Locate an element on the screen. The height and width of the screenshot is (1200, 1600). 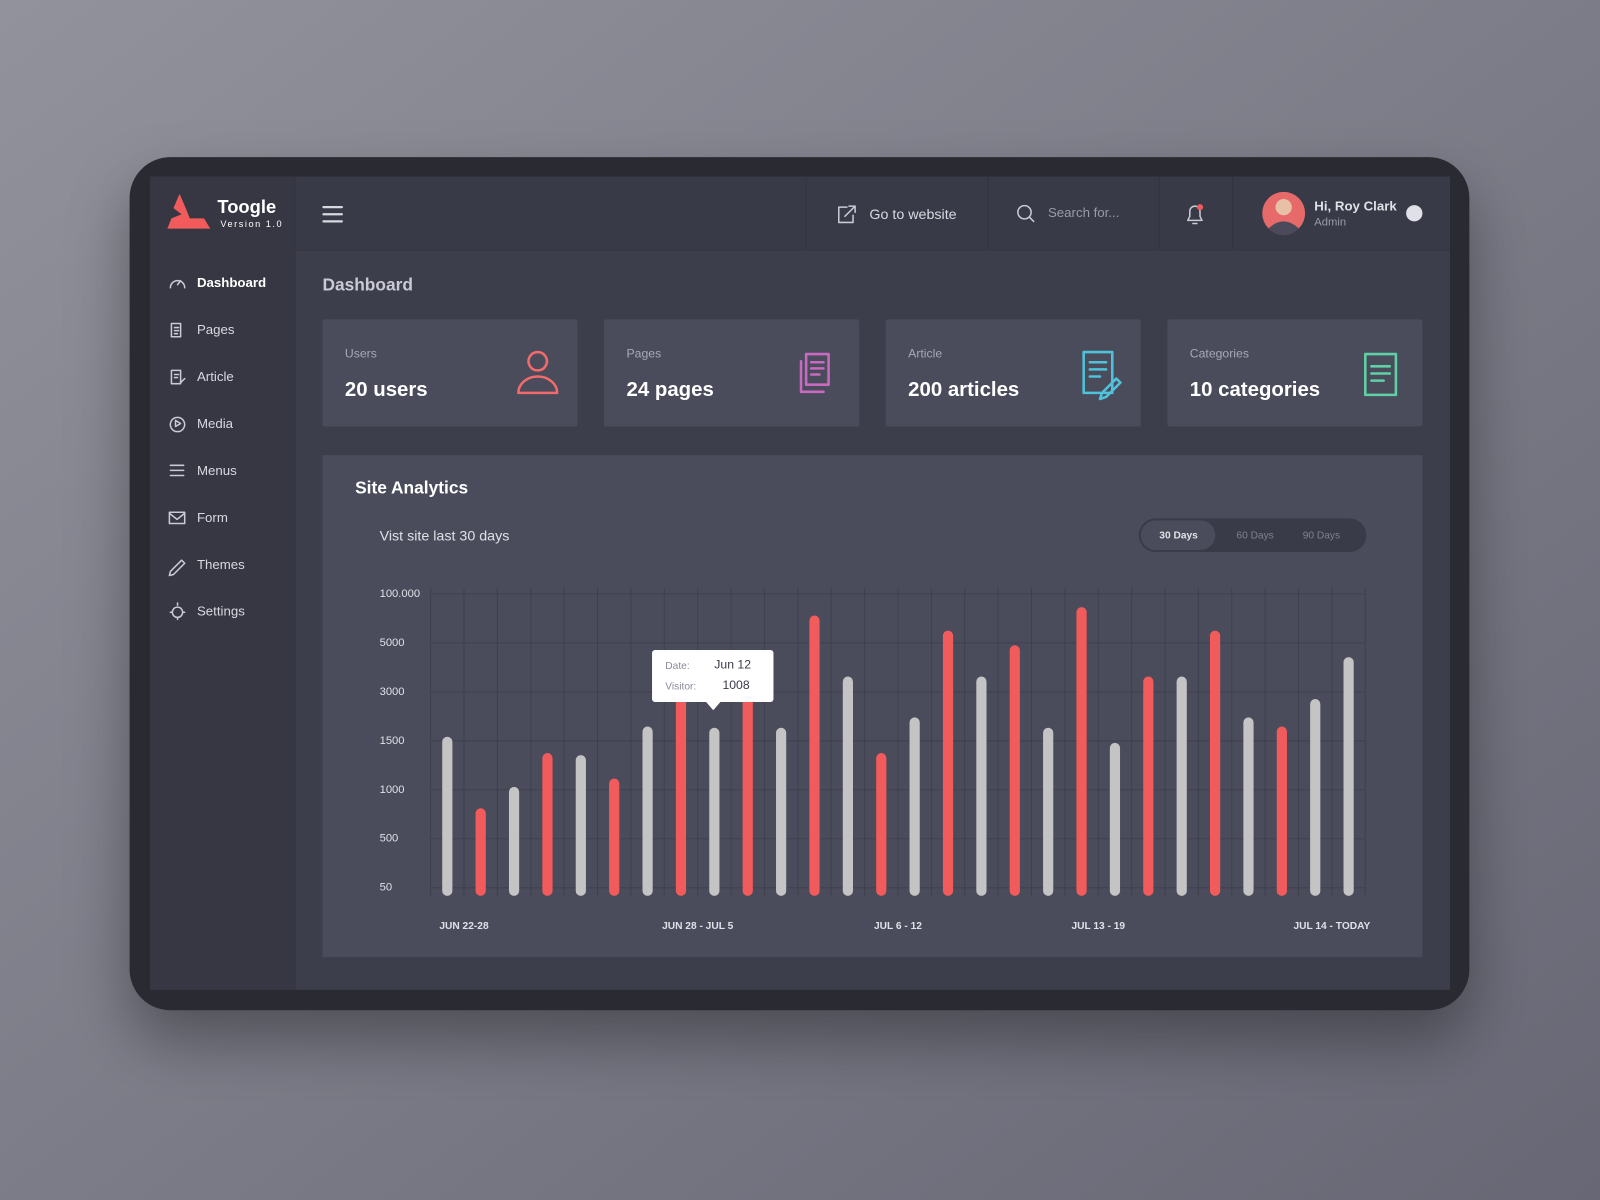
page-title: Dashboard is located at coordinates (367, 284).